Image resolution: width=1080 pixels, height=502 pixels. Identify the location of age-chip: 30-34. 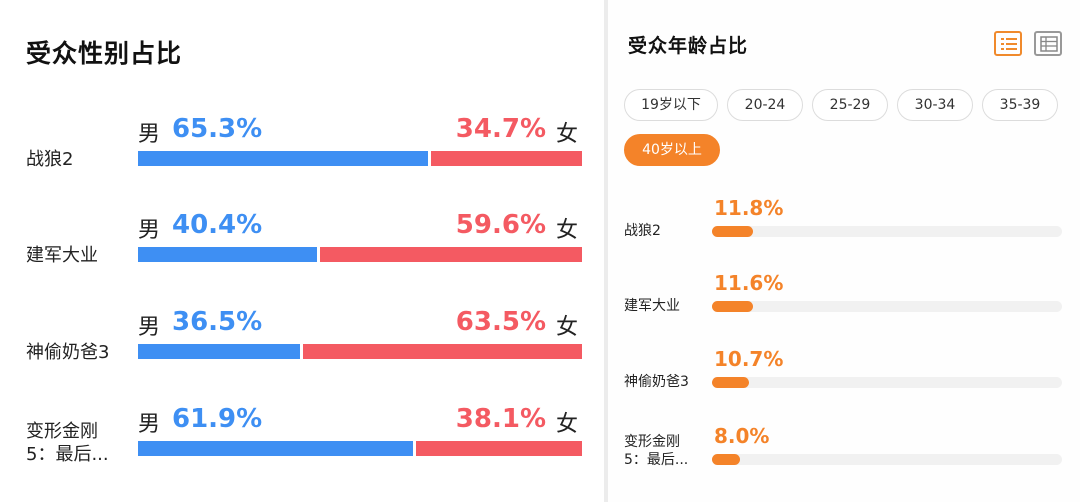
(935, 105).